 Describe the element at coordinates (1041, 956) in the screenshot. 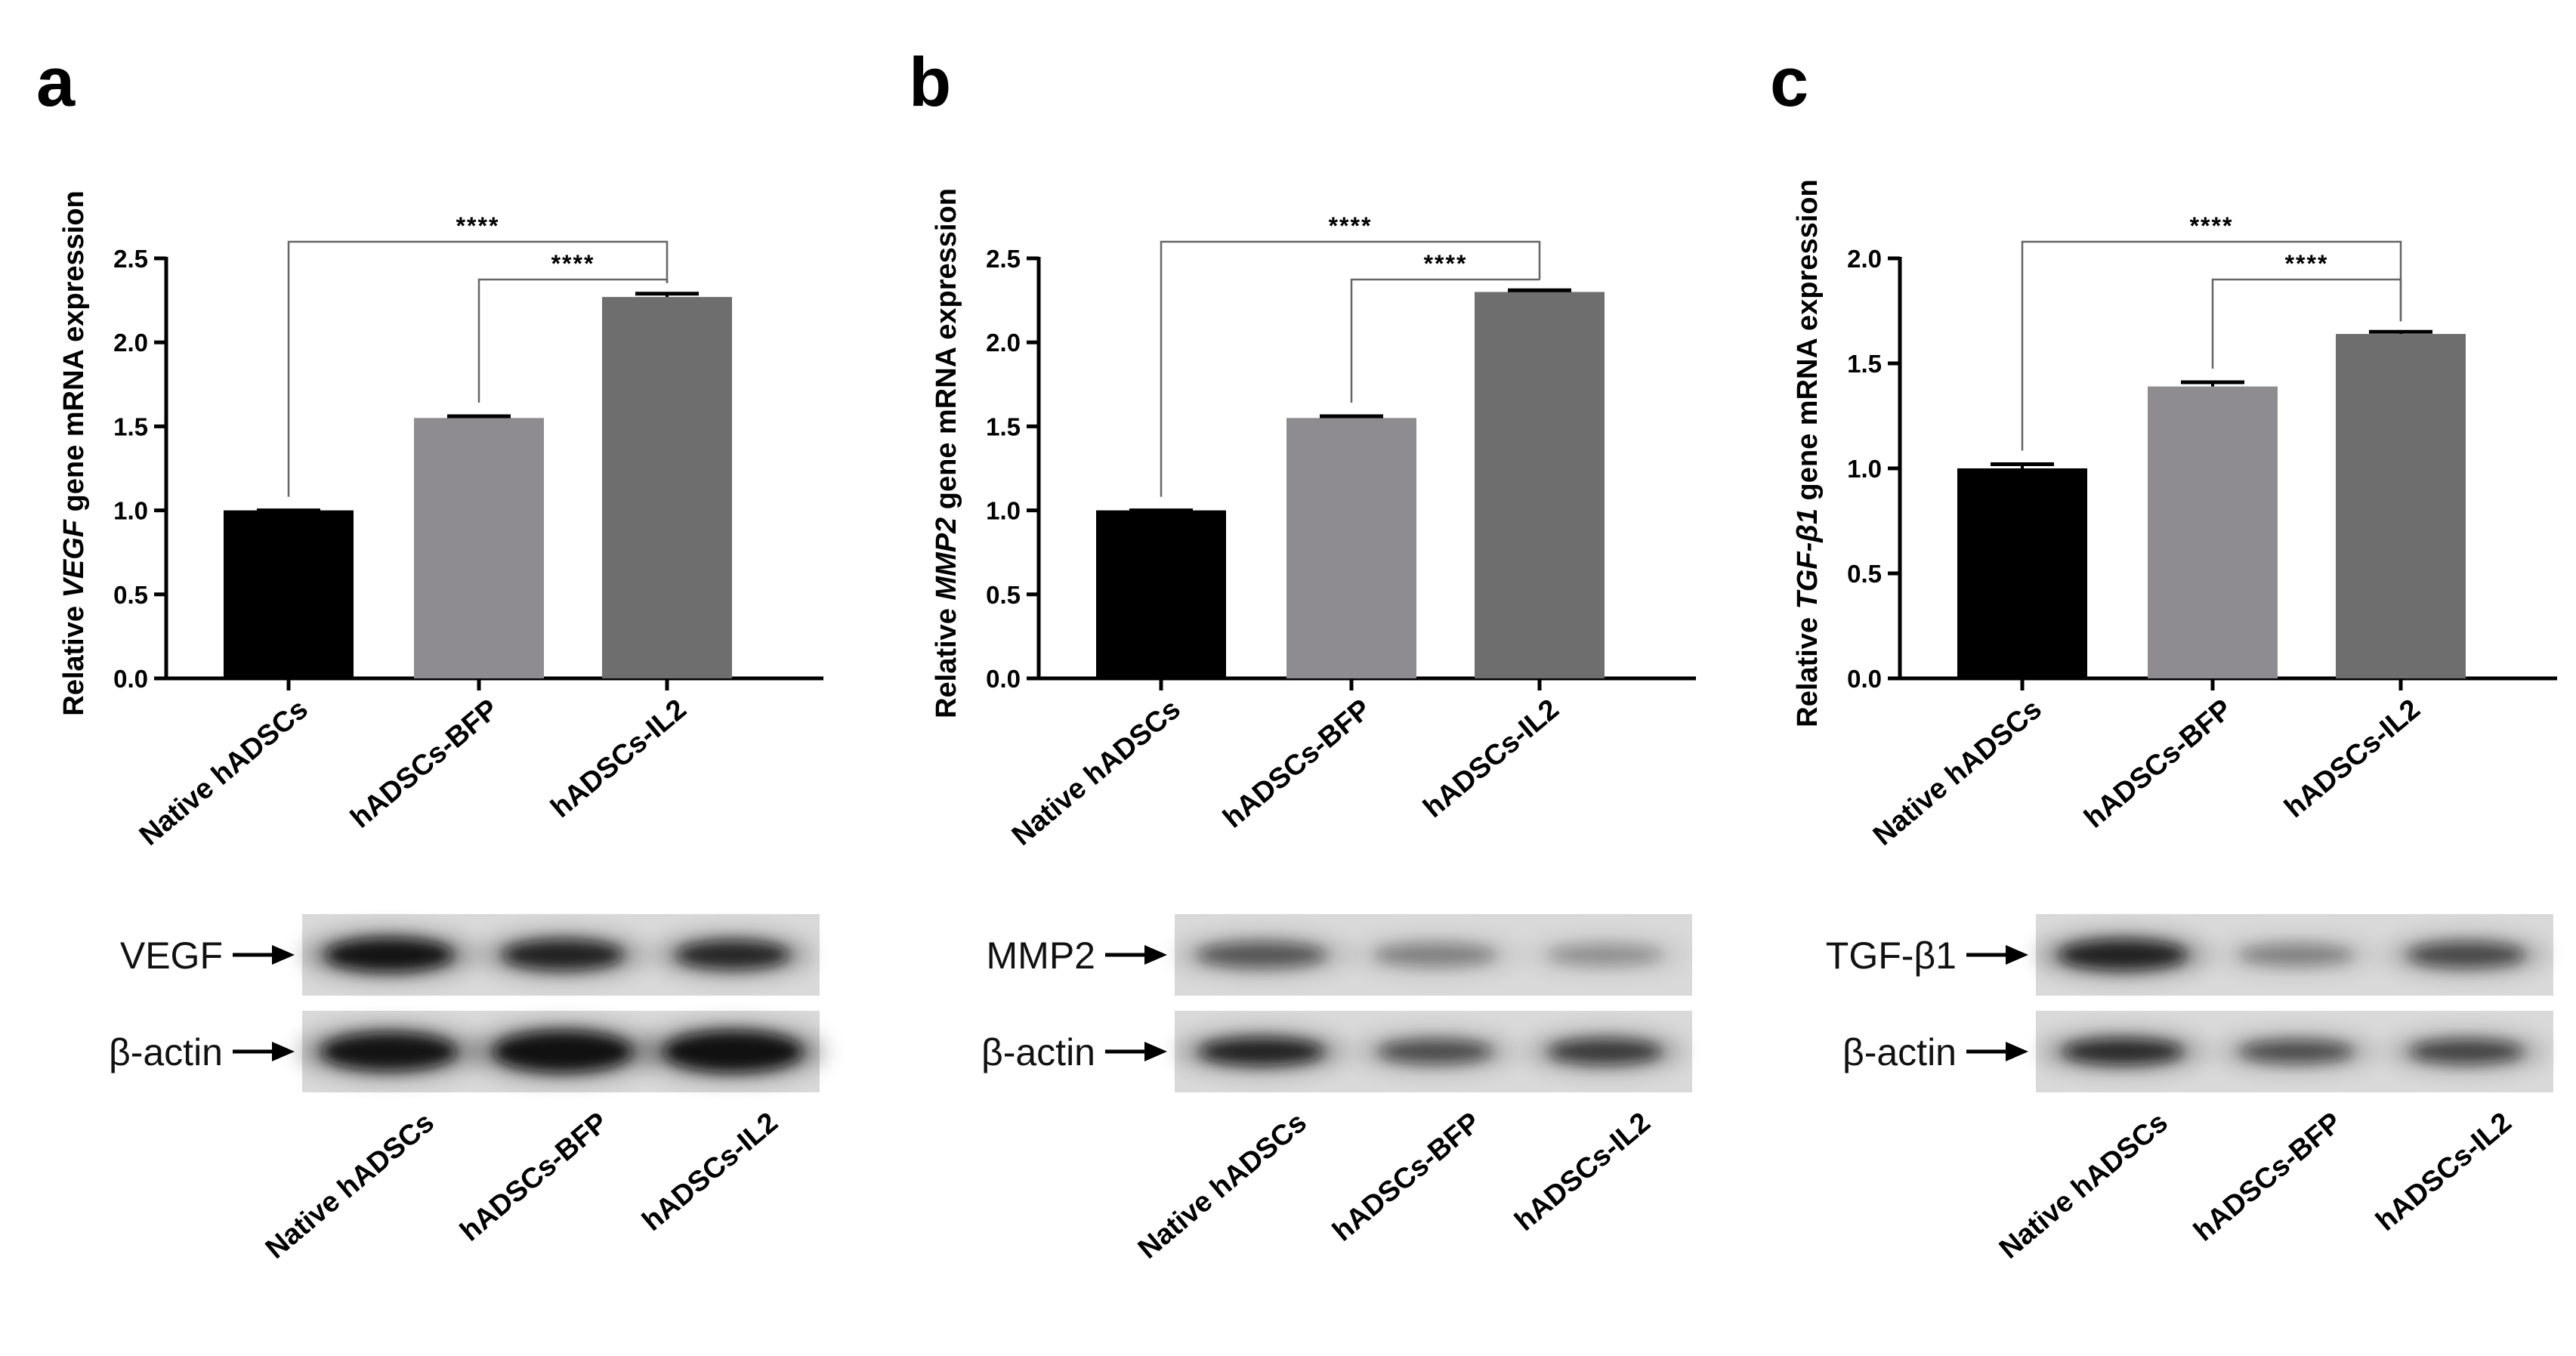

I see `blot-row-label: MMP2` at that location.